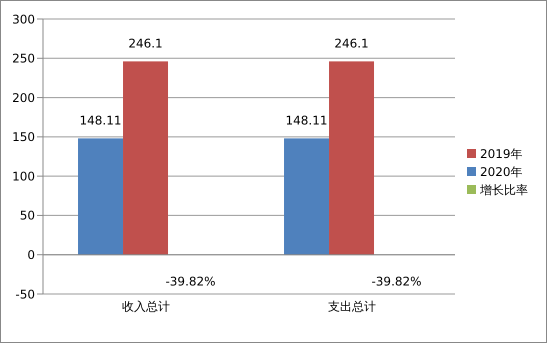 This screenshot has height=343, width=547. I want to click on legend-label: 增长比率, so click(504, 189).